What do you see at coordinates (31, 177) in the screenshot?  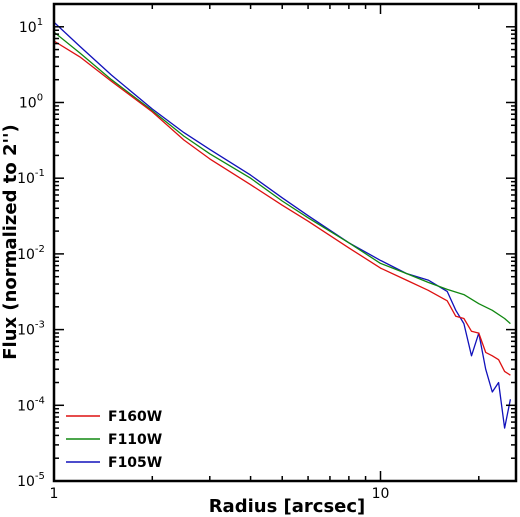 I see `y-tick-label: 10⁻¹` at bounding box center [31, 177].